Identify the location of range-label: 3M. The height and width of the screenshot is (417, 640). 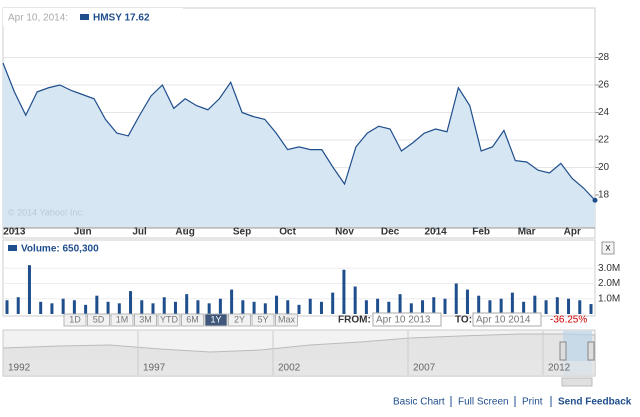
(145, 319).